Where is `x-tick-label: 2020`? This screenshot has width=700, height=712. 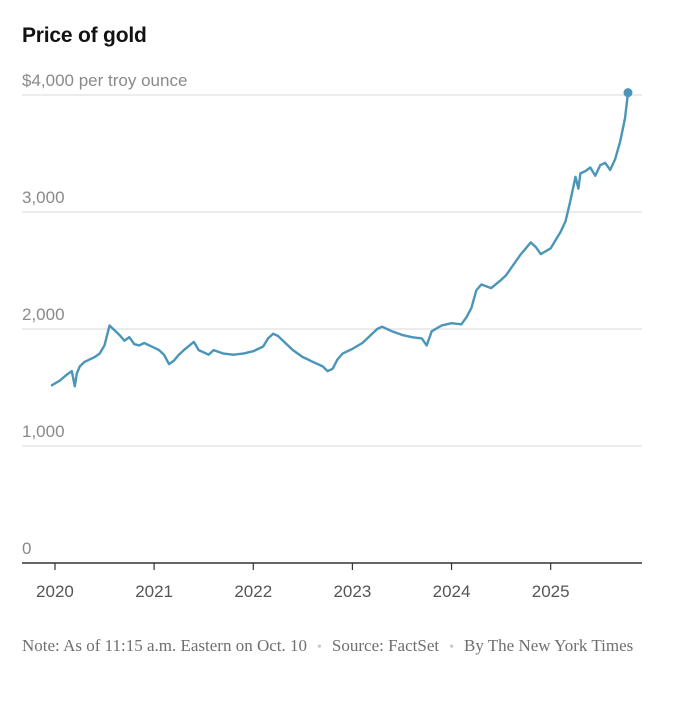
x-tick-label: 2020 is located at coordinates (55, 591).